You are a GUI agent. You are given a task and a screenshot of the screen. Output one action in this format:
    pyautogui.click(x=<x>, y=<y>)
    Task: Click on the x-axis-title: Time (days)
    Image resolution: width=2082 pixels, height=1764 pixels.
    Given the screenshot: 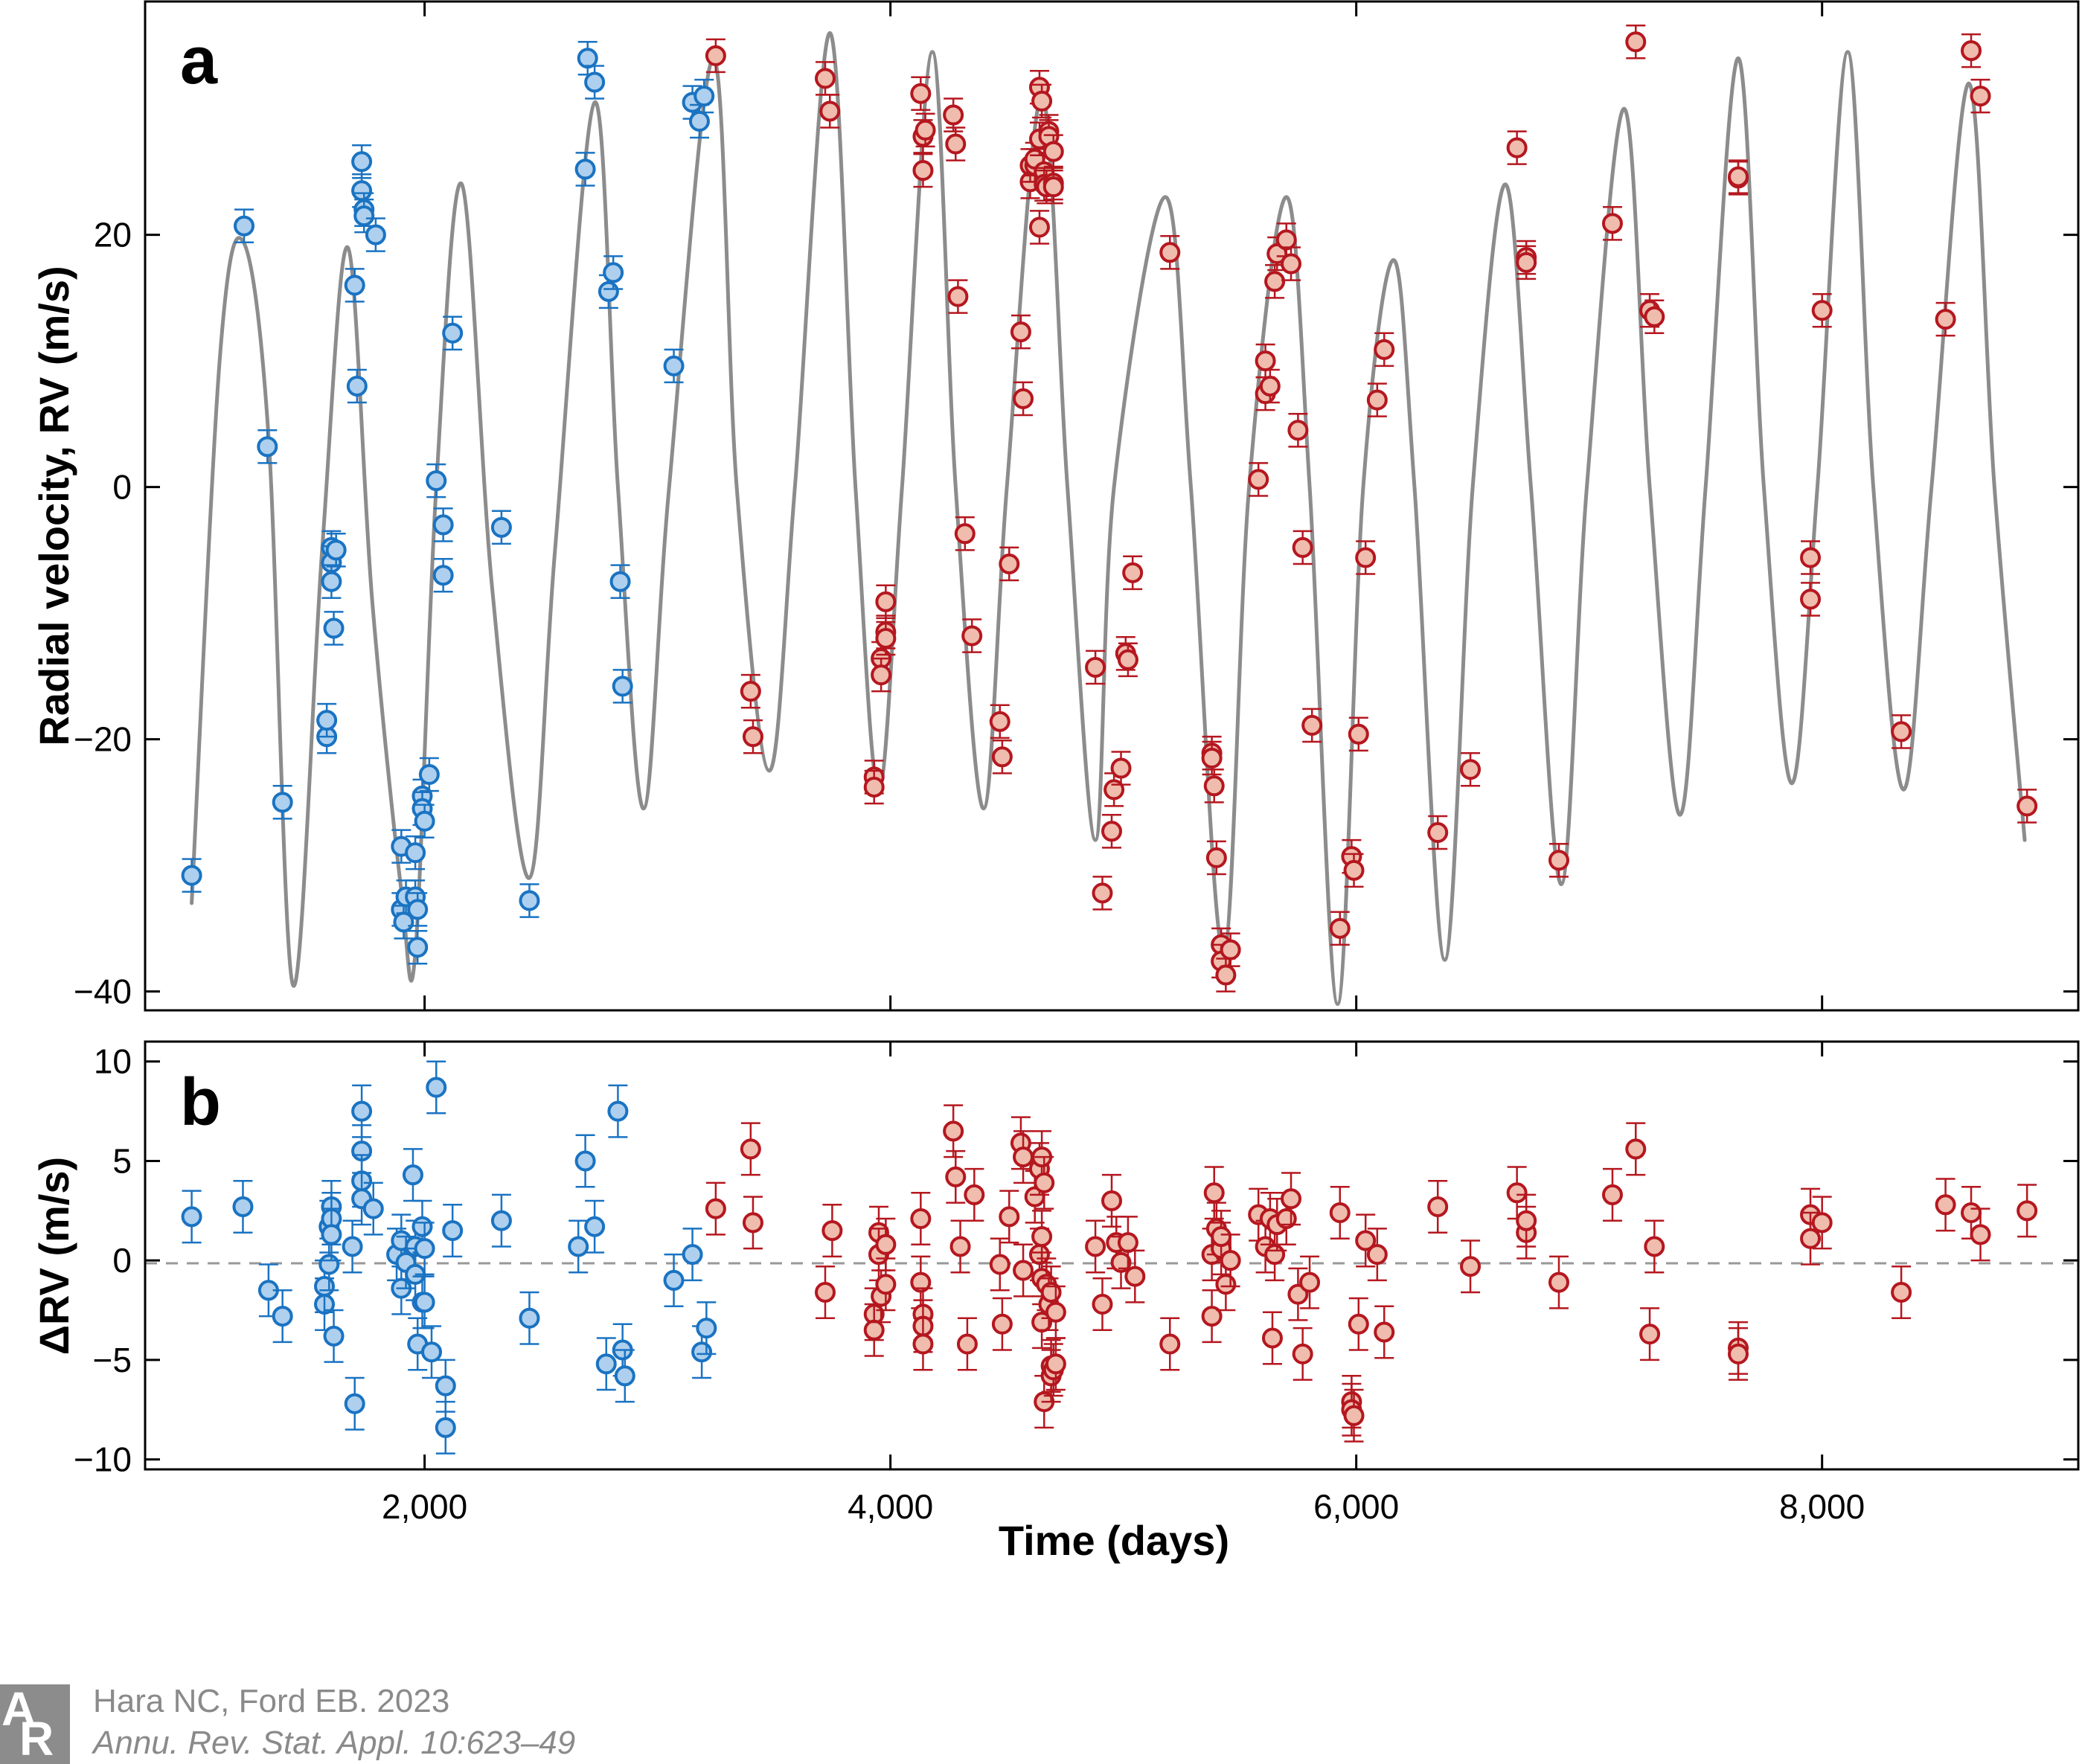 What is the action you would take?
    pyautogui.click(x=1114, y=1540)
    